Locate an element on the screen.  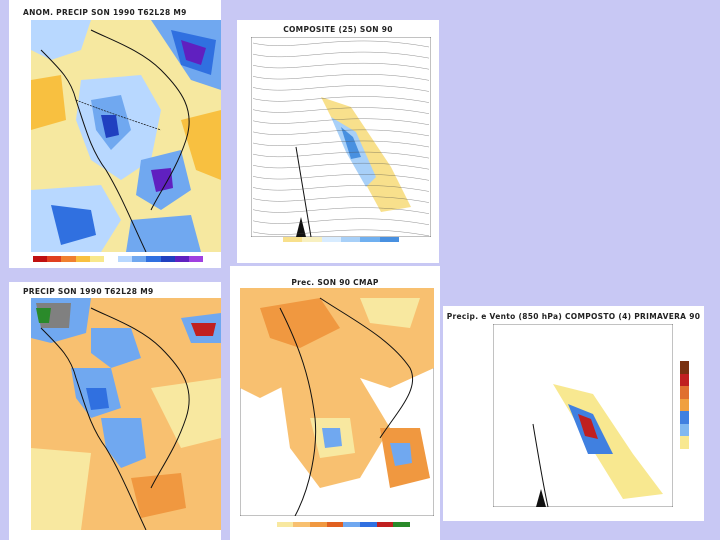
panel-cmap: Prec. SON 90 CMAP is located at coordinates (335, 403).